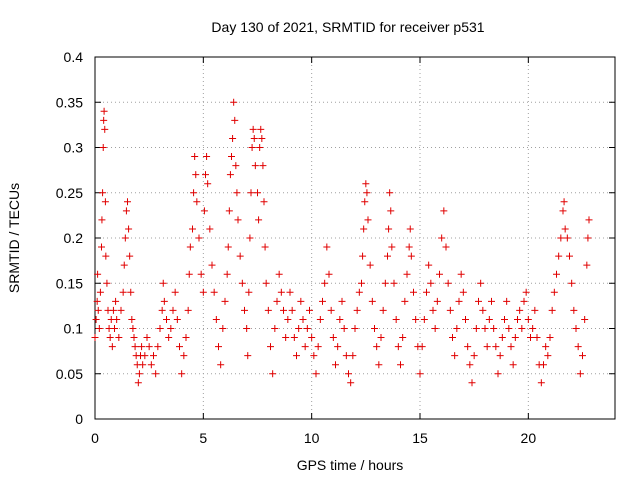 This screenshot has width=640, height=480. What do you see at coordinates (69, 374) in the screenshot?
I see `y-tick-label: 0.05` at bounding box center [69, 374].